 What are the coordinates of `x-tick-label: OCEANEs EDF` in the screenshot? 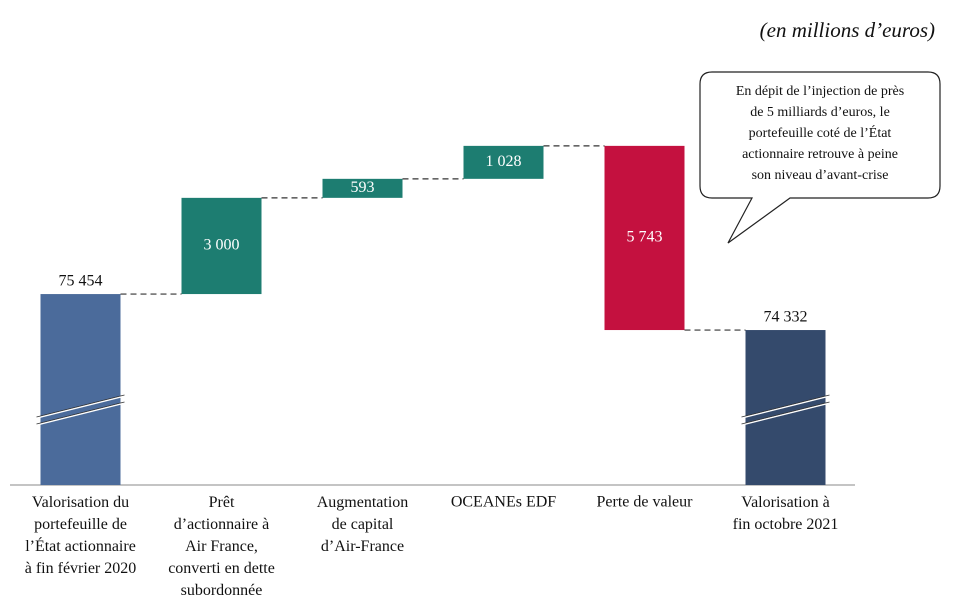 It's located at (503, 502).